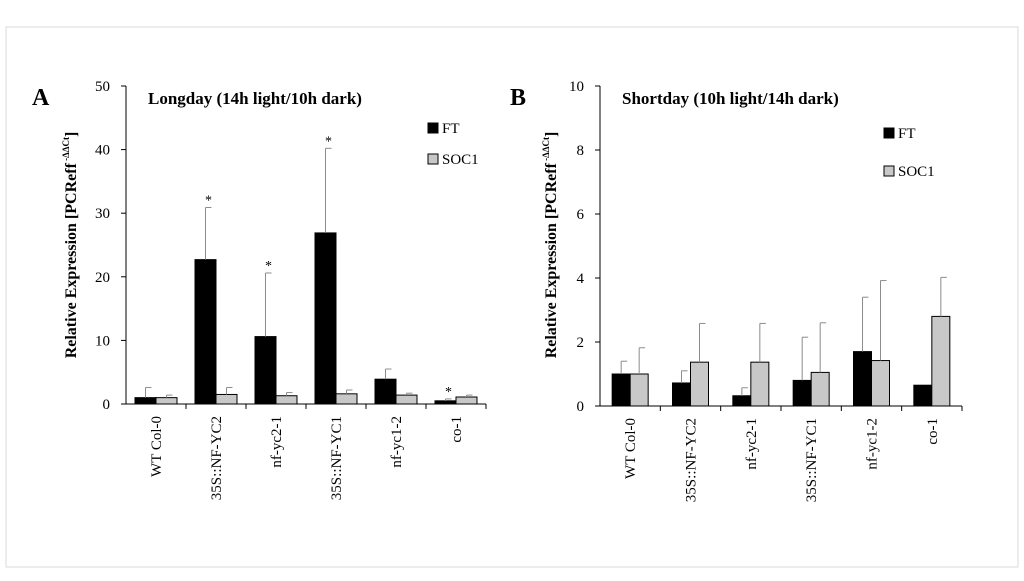 The width and height of the screenshot is (1024, 581). What do you see at coordinates (933, 431) in the screenshot?
I see `panel-b-category-label-co-1: co-1` at bounding box center [933, 431].